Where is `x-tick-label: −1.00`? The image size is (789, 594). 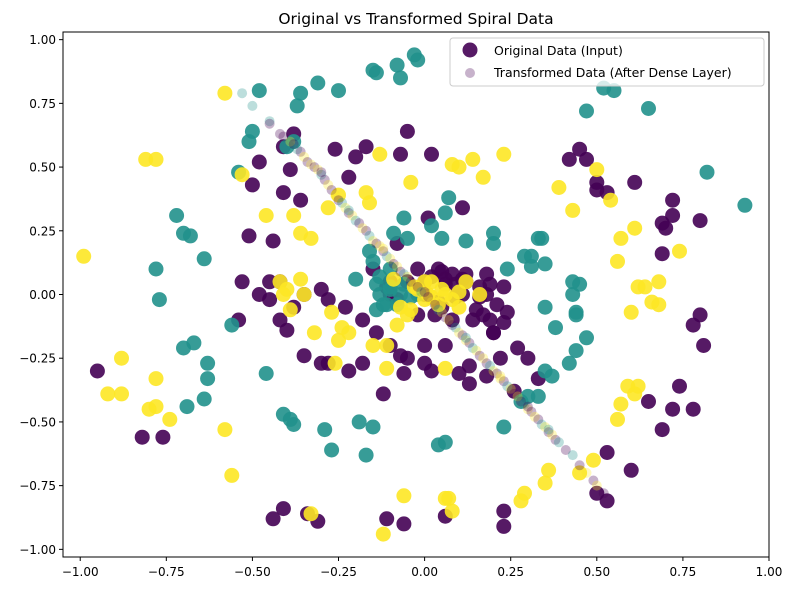
x-tick-label: −1.00 is located at coordinates (80, 572).